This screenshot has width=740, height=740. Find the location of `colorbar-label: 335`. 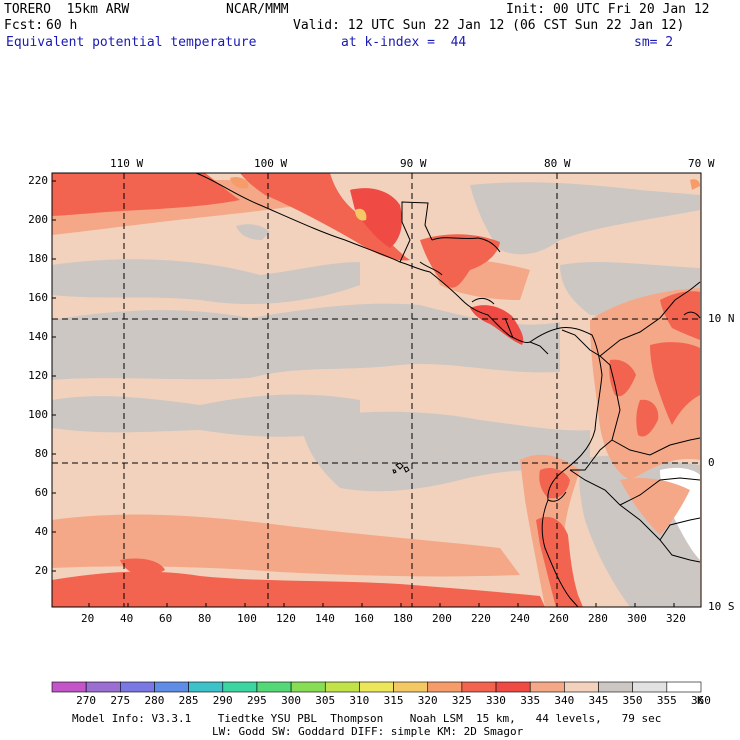

colorbar-label: 335 is located at coordinates (530, 700).